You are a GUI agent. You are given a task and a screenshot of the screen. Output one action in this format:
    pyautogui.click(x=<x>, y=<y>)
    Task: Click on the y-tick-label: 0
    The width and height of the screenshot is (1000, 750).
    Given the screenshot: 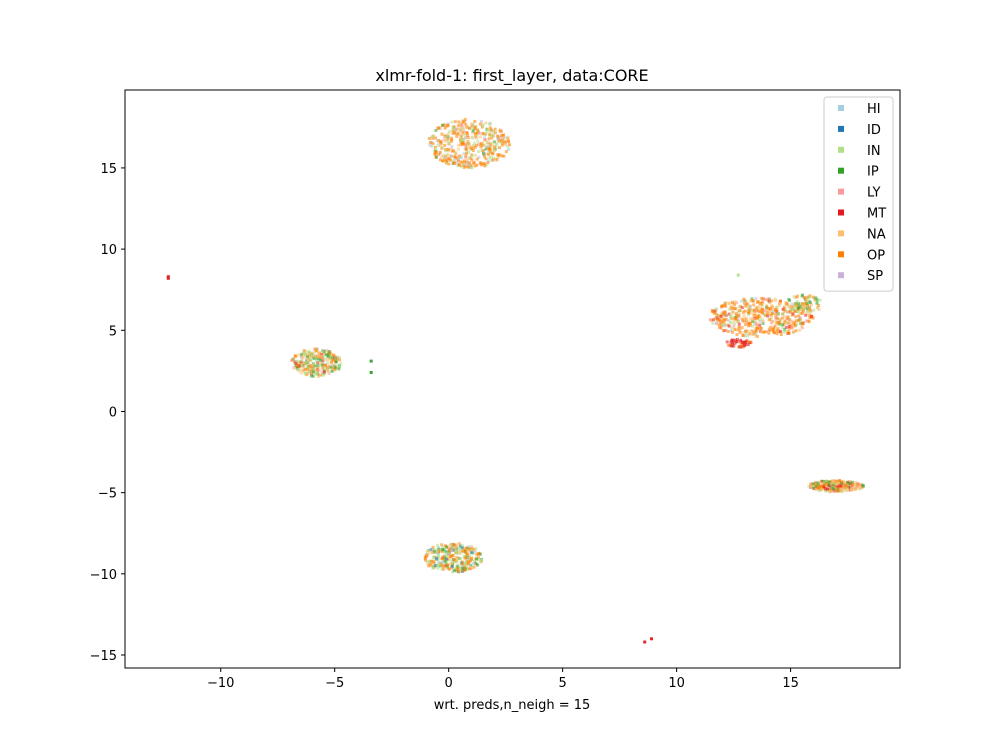 What is the action you would take?
    pyautogui.click(x=113, y=412)
    